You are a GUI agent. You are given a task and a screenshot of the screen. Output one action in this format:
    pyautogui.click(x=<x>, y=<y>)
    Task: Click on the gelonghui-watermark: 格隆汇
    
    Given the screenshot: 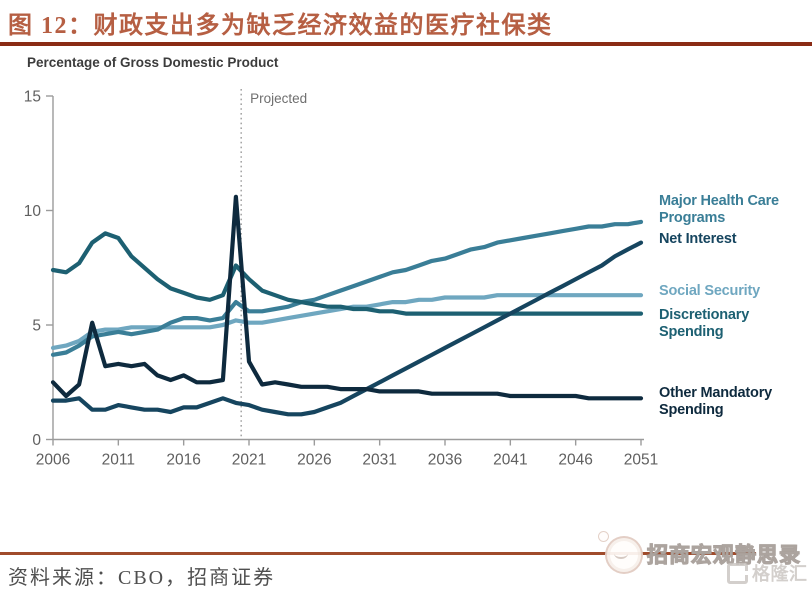 What is the action you would take?
    pyautogui.click(x=767, y=573)
    